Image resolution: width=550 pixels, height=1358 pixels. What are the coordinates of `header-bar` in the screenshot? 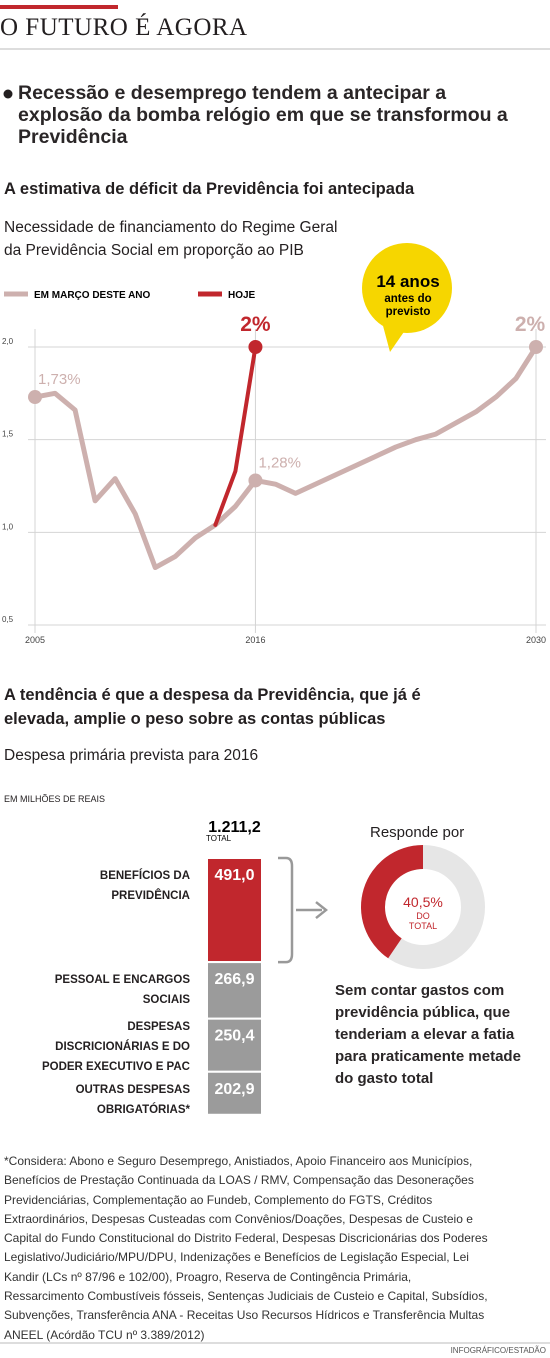 It's located at (59, 7).